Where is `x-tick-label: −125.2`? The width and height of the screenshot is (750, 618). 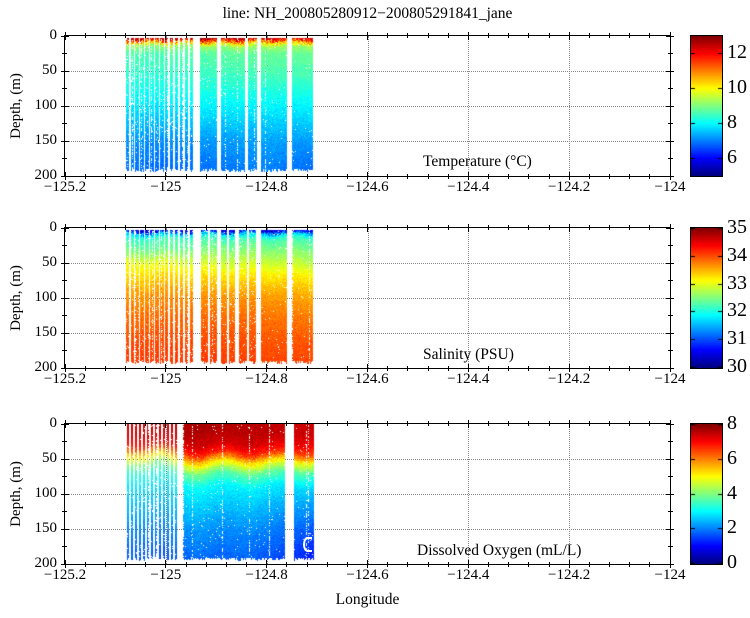
x-tick-label: −125.2 is located at coordinates (65, 187).